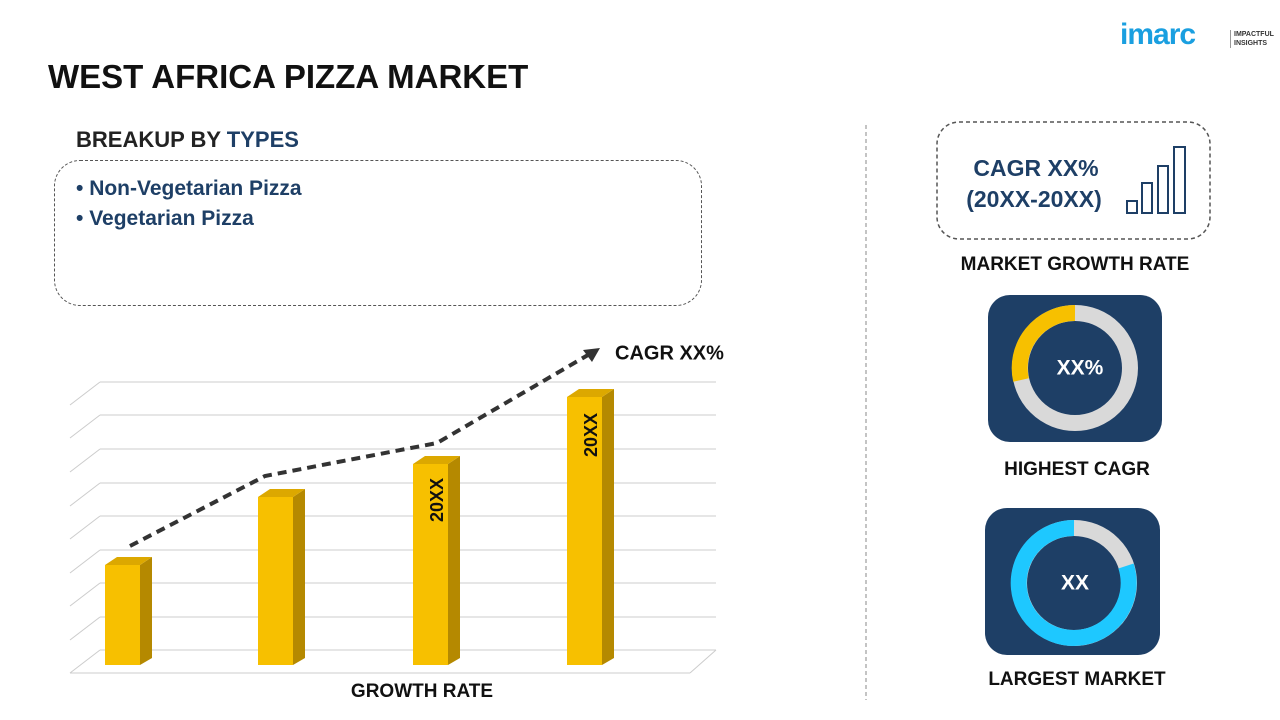 This screenshot has height=720, width=1280. Describe the element at coordinates (1254, 34) in the screenshot. I see `tagline: IMPACTFUL` at that location.